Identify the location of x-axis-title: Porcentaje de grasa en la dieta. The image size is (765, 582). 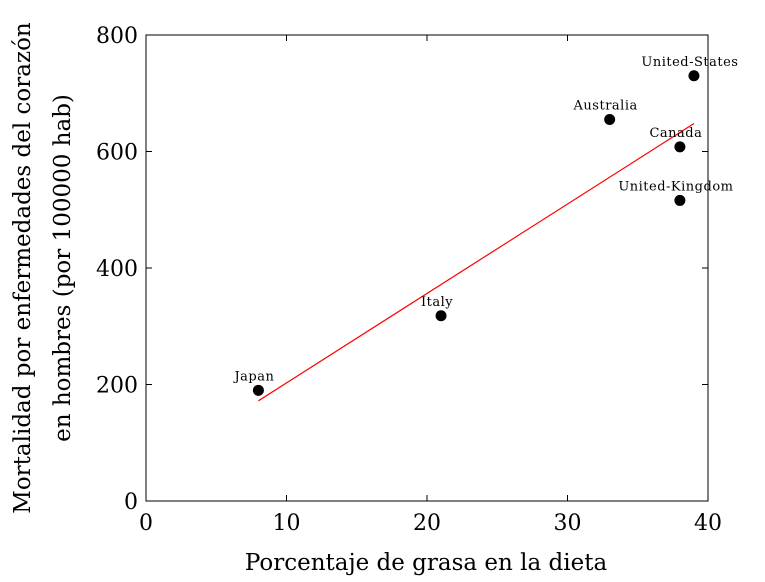
(426, 563).